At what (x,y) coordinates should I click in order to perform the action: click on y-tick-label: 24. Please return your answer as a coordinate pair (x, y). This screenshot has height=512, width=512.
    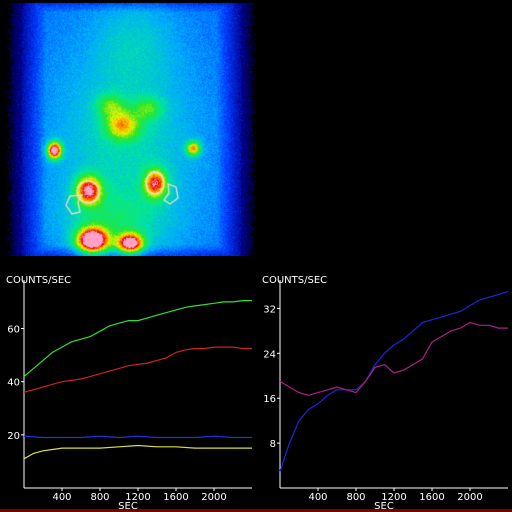
    Looking at the image, I should click on (269, 354).